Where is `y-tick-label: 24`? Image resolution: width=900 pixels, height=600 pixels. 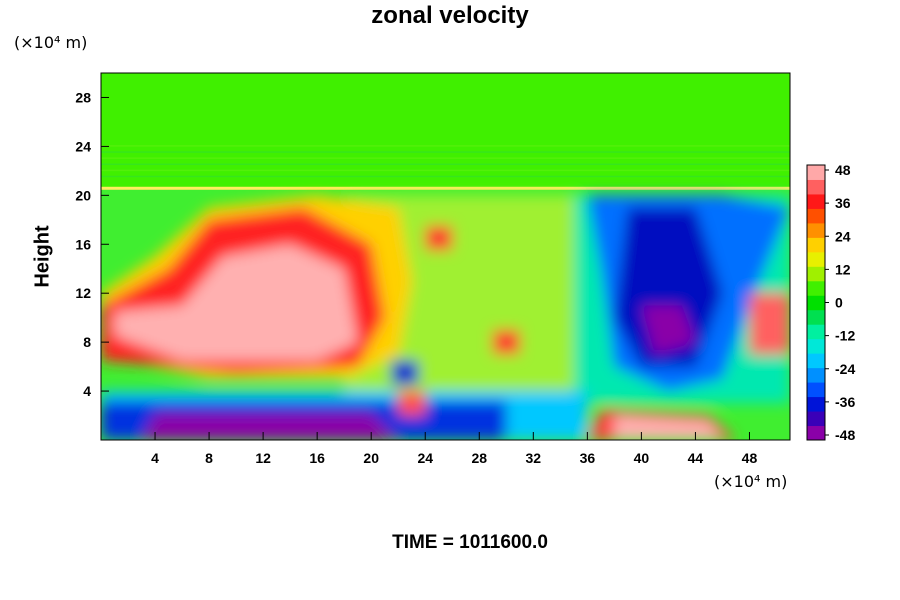 y-tick-label: 24 is located at coordinates (83, 146).